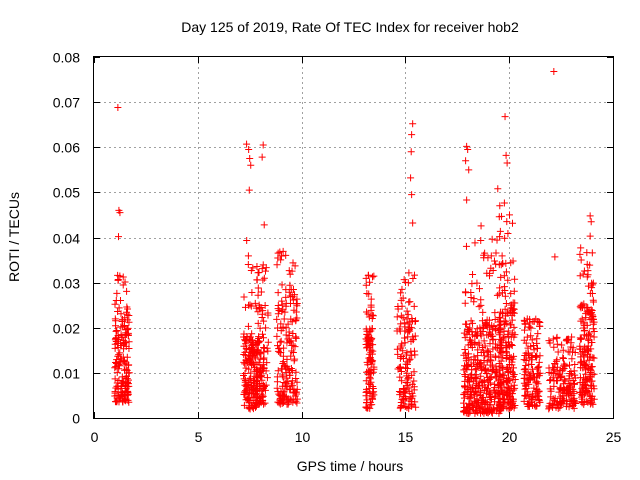  What do you see at coordinates (66, 193) in the screenshot?
I see `y-tick-label: 0.05` at bounding box center [66, 193].